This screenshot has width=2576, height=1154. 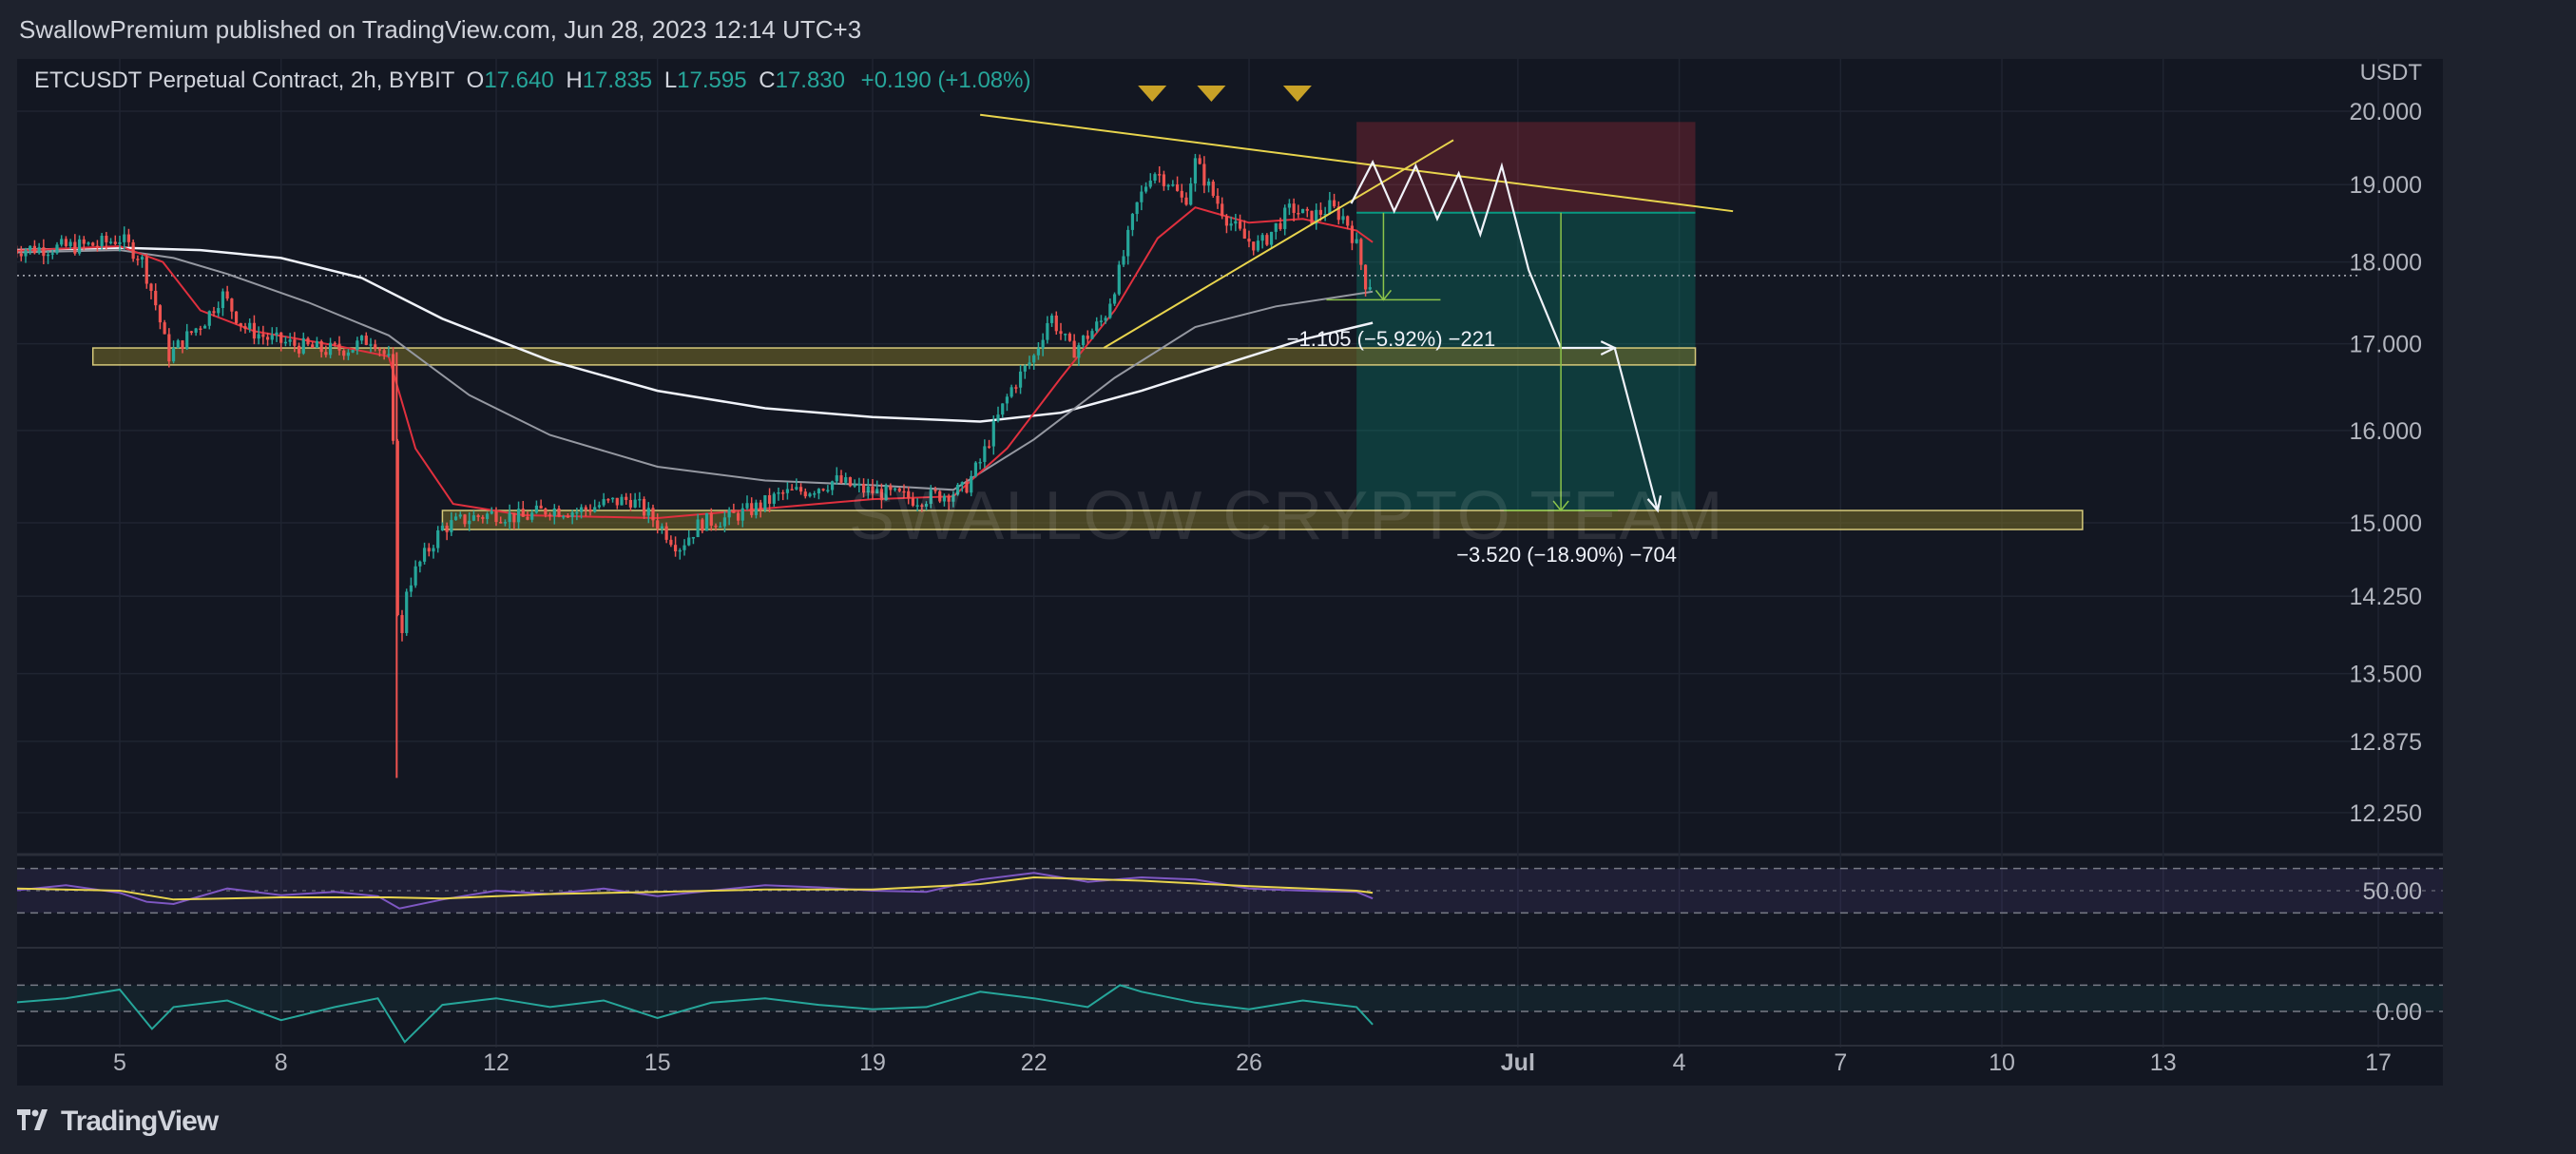 What do you see at coordinates (140, 1121) in the screenshot?
I see `tradingview-brand: TradingView` at bounding box center [140, 1121].